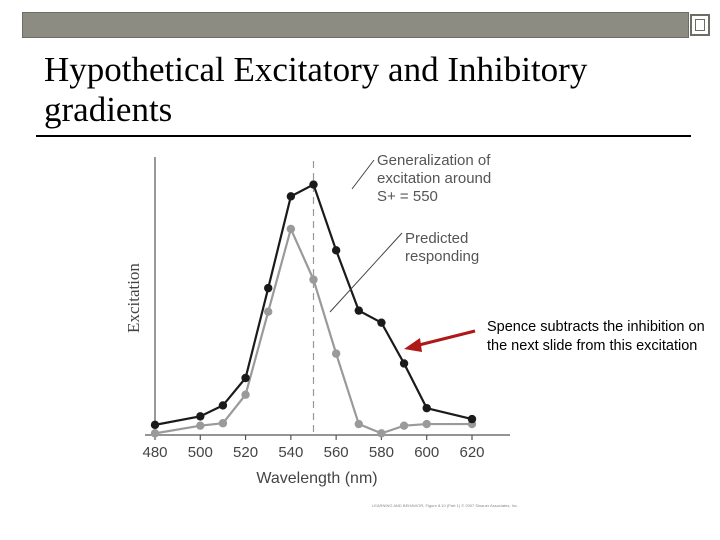 The height and width of the screenshot is (540, 720). What do you see at coordinates (445, 338) in the screenshot?
I see `callout-arrow-line` at bounding box center [445, 338].